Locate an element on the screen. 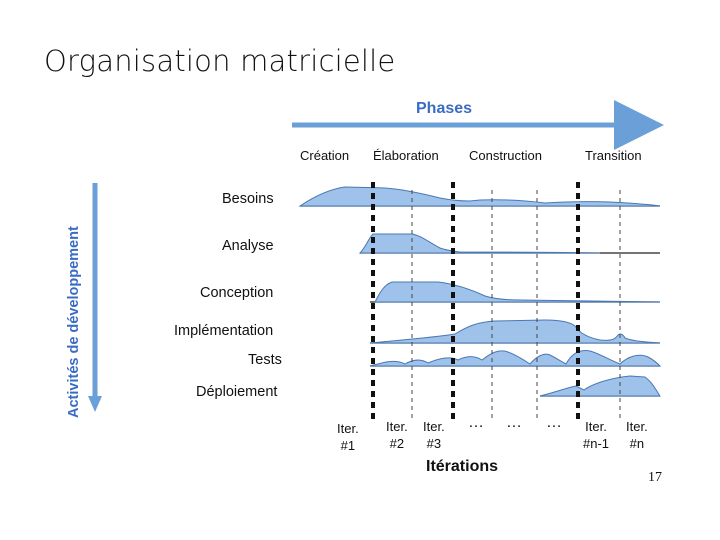 The width and height of the screenshot is (720, 540). activities-axis-label: Activités de développement is located at coordinates (74, 322).